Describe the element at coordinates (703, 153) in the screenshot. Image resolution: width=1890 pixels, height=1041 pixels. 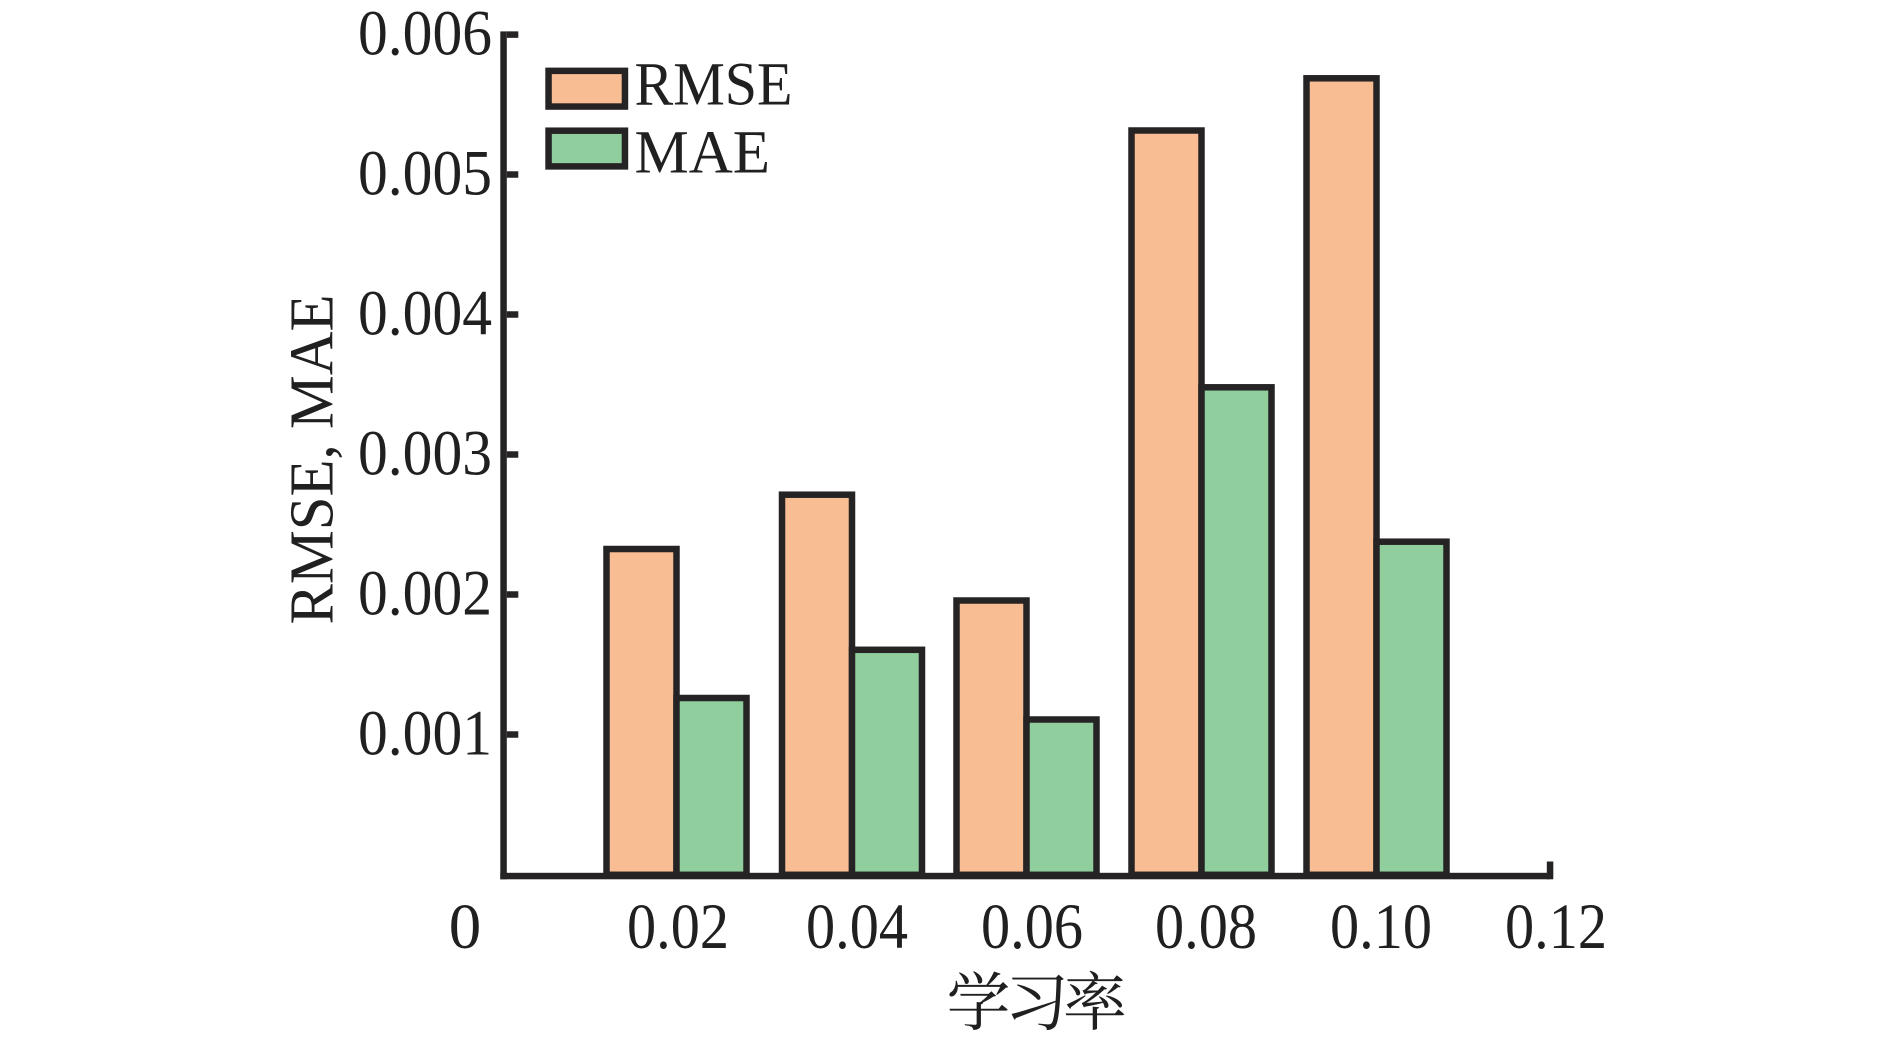
I see `svg-text: MAE` at that location.